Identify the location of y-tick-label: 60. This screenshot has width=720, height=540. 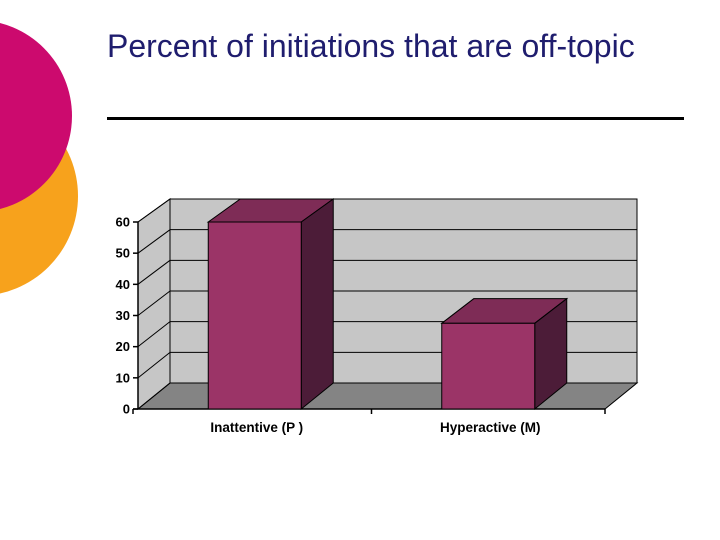
(123, 222).